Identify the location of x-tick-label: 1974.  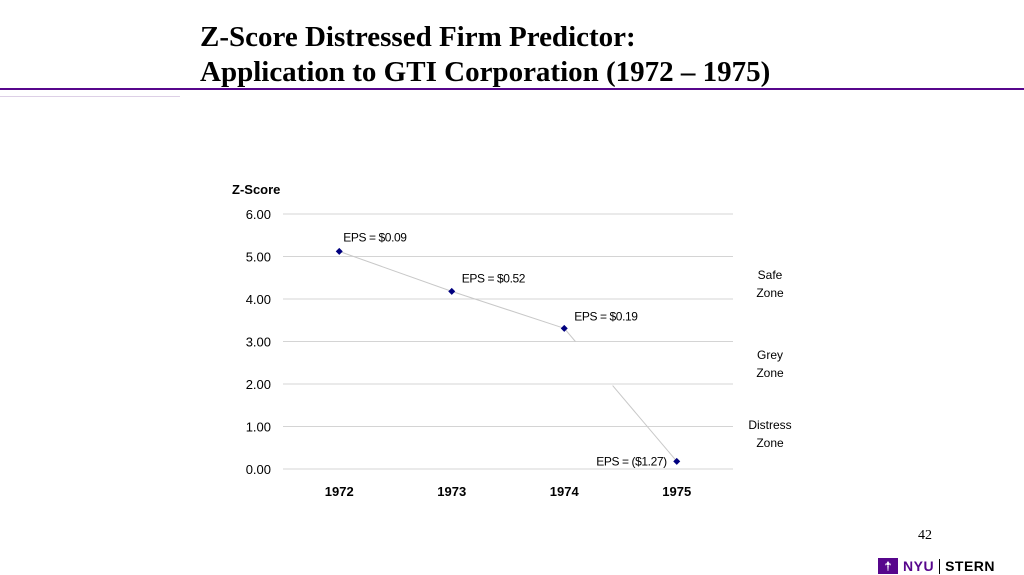
(565, 491).